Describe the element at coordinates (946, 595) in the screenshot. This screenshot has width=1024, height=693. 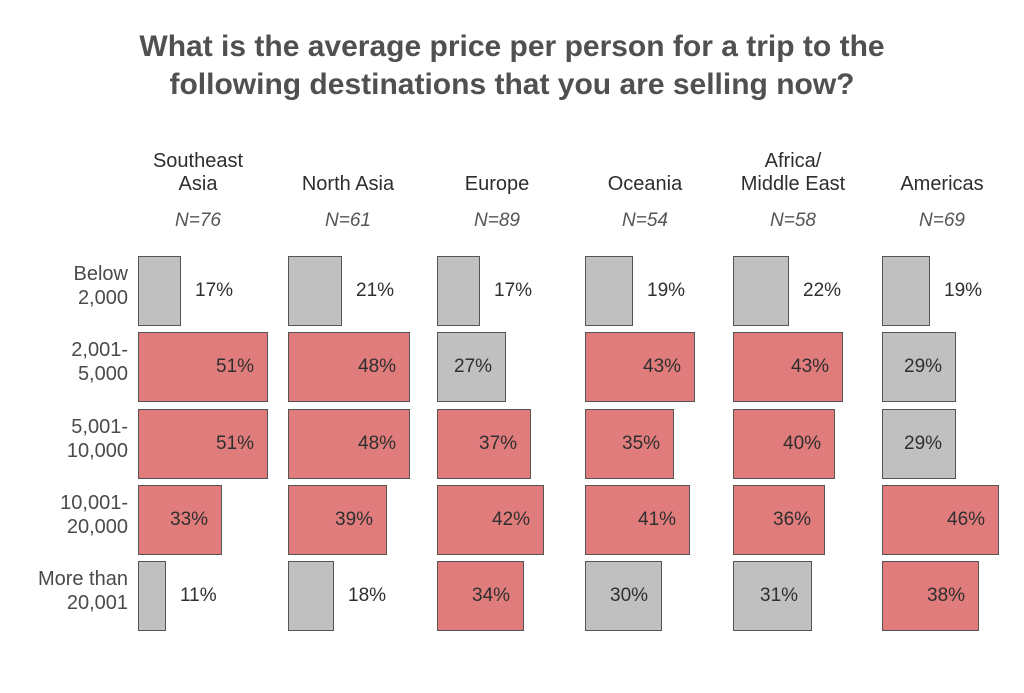
I see `value-label: 38%` at that location.